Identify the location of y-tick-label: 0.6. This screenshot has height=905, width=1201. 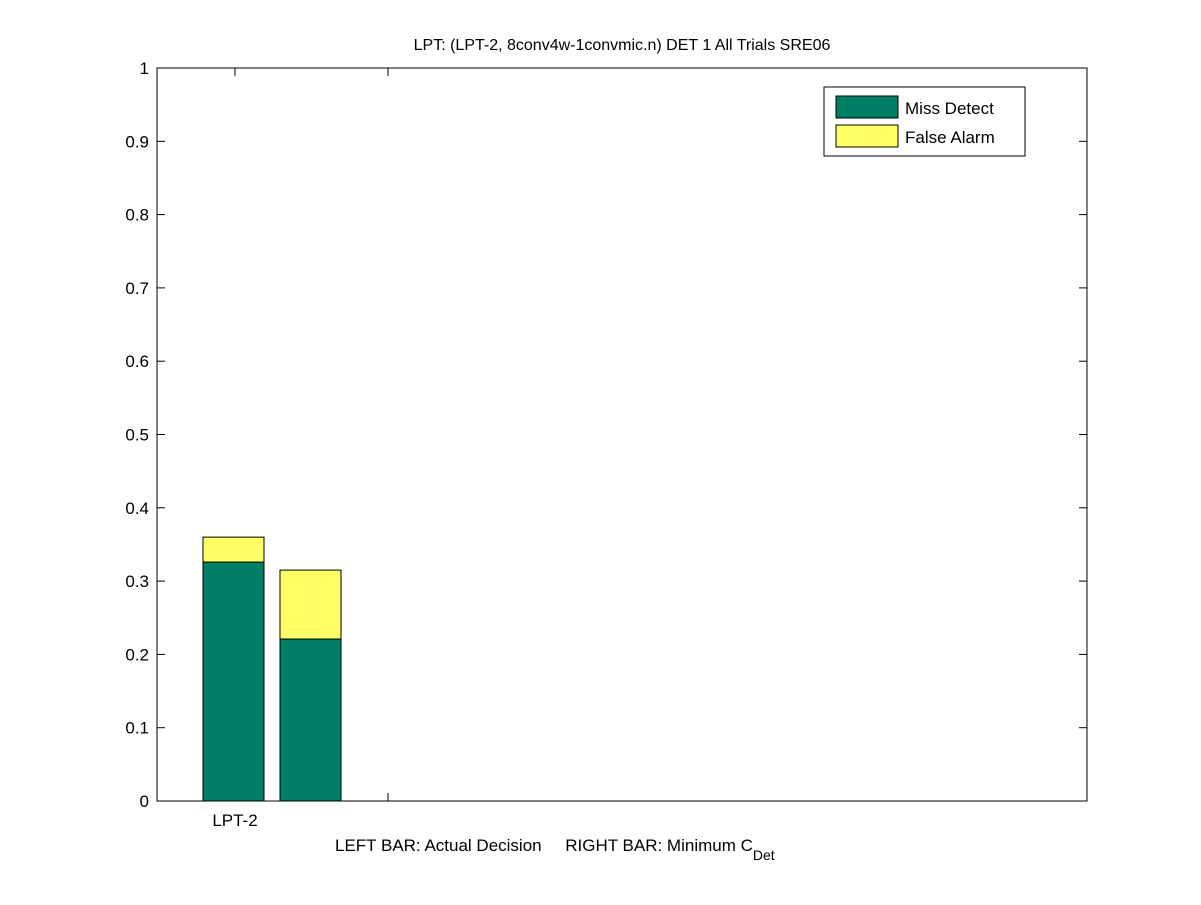
(137, 361).